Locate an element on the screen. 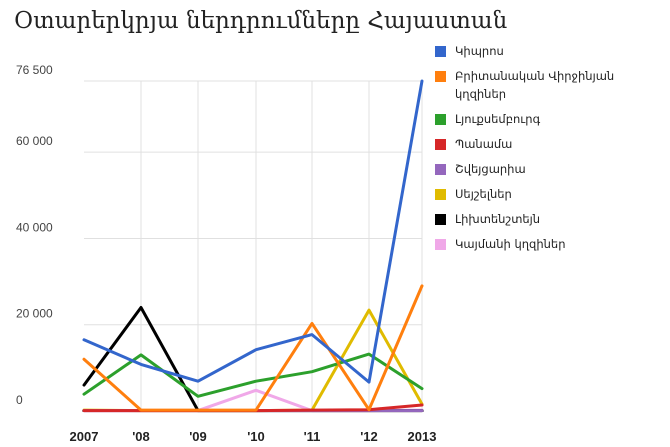  x-tick-label: '08 is located at coordinates (141, 436).